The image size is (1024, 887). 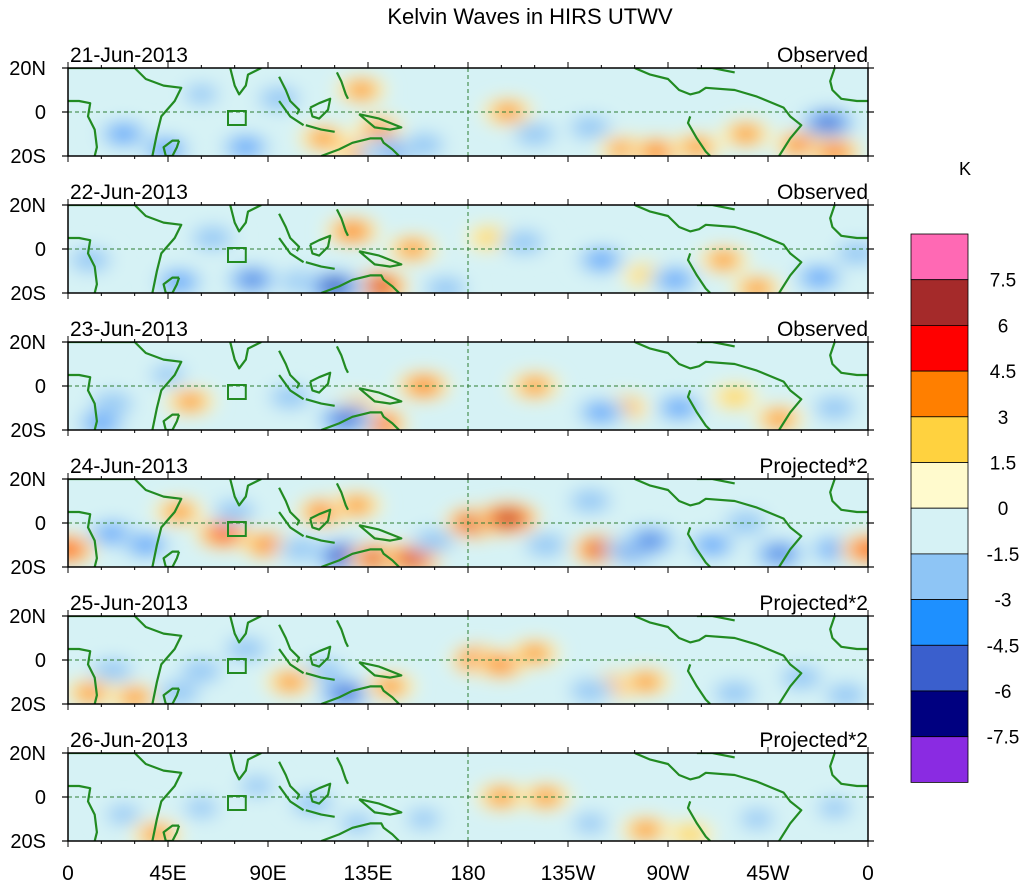 I want to click on map-panel: 20N 0 20S 25-Jun-2013 Projected*2, so click(x=441, y=654).